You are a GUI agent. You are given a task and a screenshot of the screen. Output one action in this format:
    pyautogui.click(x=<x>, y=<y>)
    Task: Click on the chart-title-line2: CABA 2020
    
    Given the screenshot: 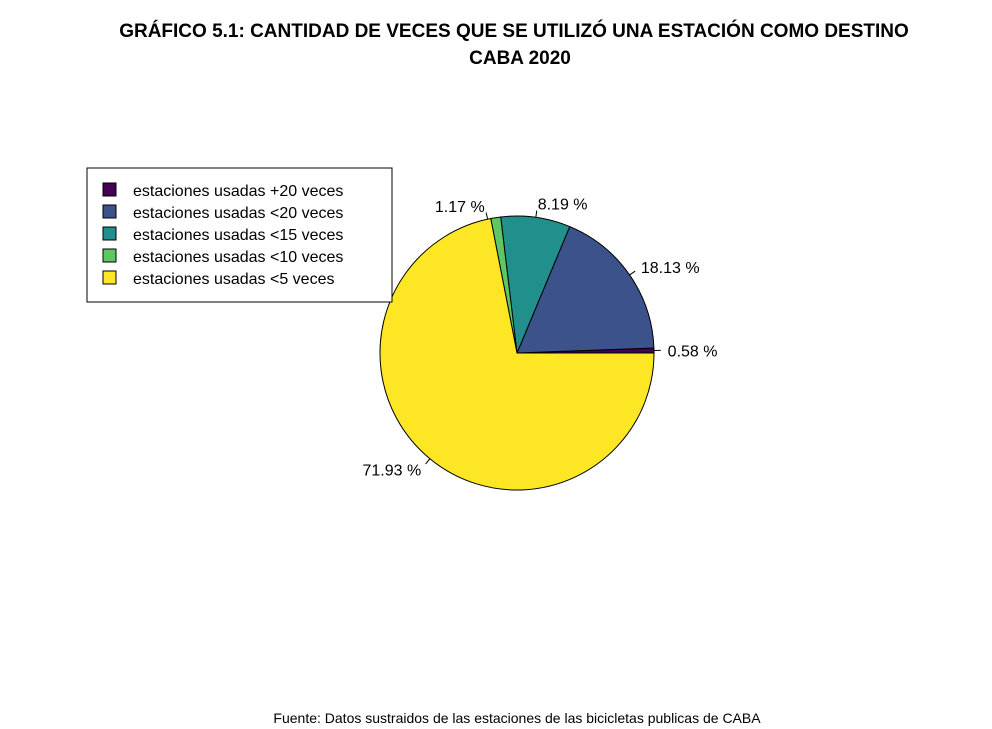 What is the action you would take?
    pyautogui.click(x=520, y=58)
    